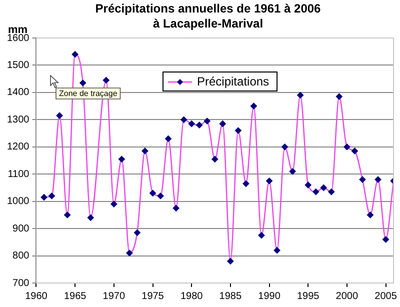 Image resolution: width=400 pixels, height=307 pixels. Describe the element at coordinates (18, 92) in the screenshot. I see `y-tick-label: 1400` at that location.